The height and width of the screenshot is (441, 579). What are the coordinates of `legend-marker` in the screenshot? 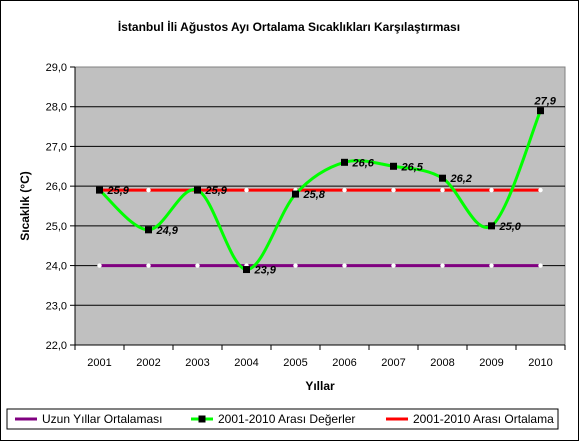 It's located at (202, 419).